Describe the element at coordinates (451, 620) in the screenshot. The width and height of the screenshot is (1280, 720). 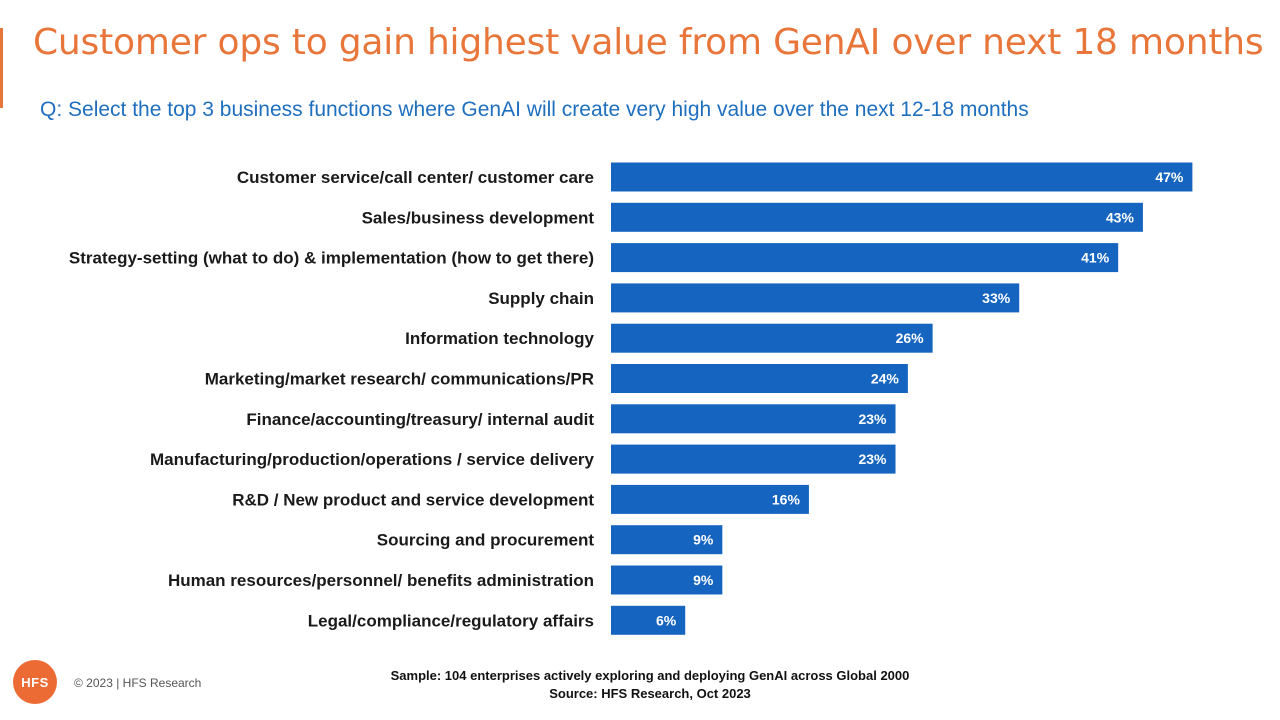
I see `category-label: Legal/compliance/regulatory affairs` at that location.